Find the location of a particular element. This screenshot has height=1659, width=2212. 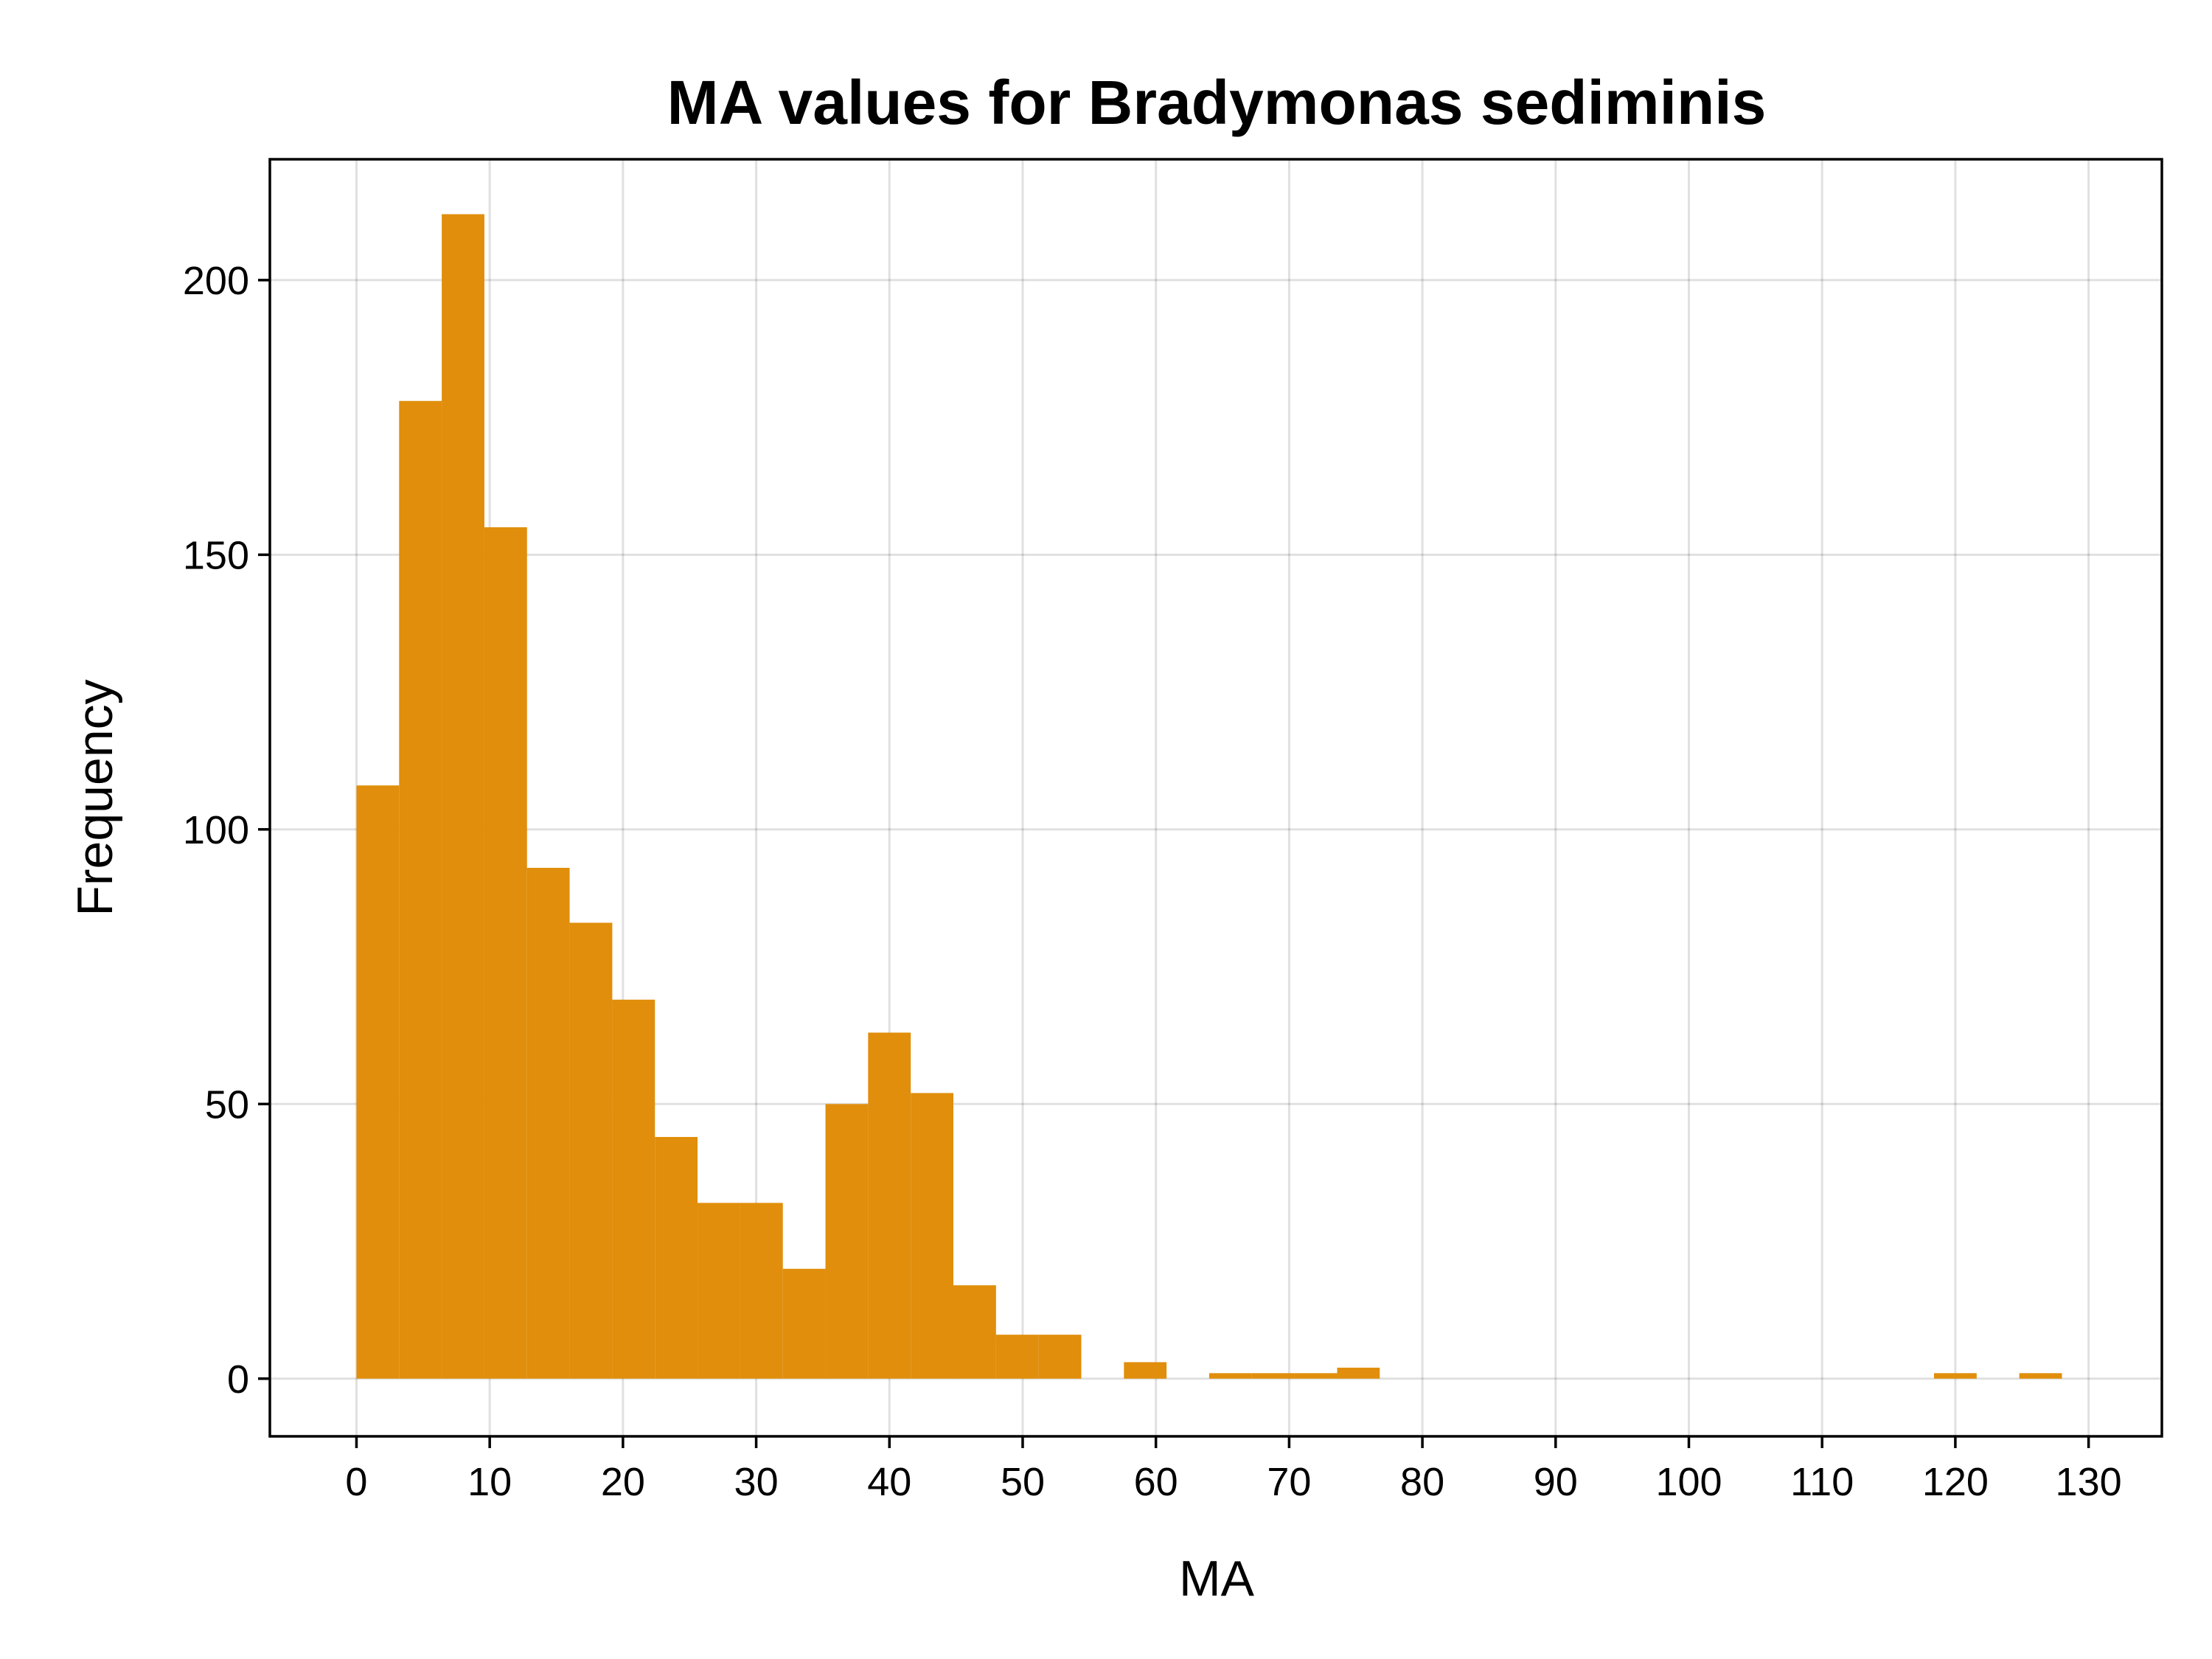

x-tick-label: 100 is located at coordinates (1688, 1482).